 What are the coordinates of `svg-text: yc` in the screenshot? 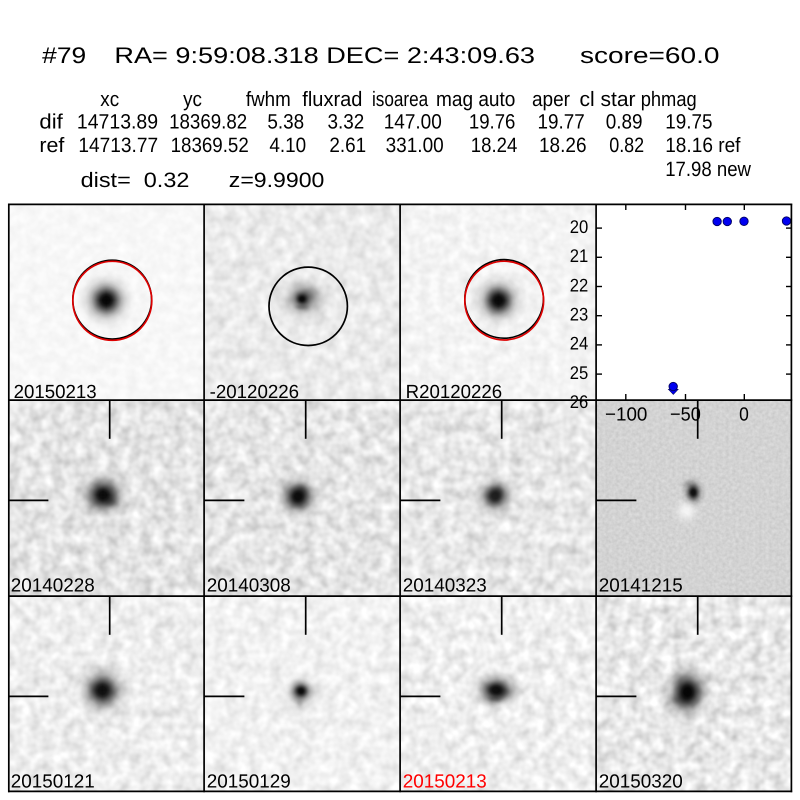 It's located at (192, 99).